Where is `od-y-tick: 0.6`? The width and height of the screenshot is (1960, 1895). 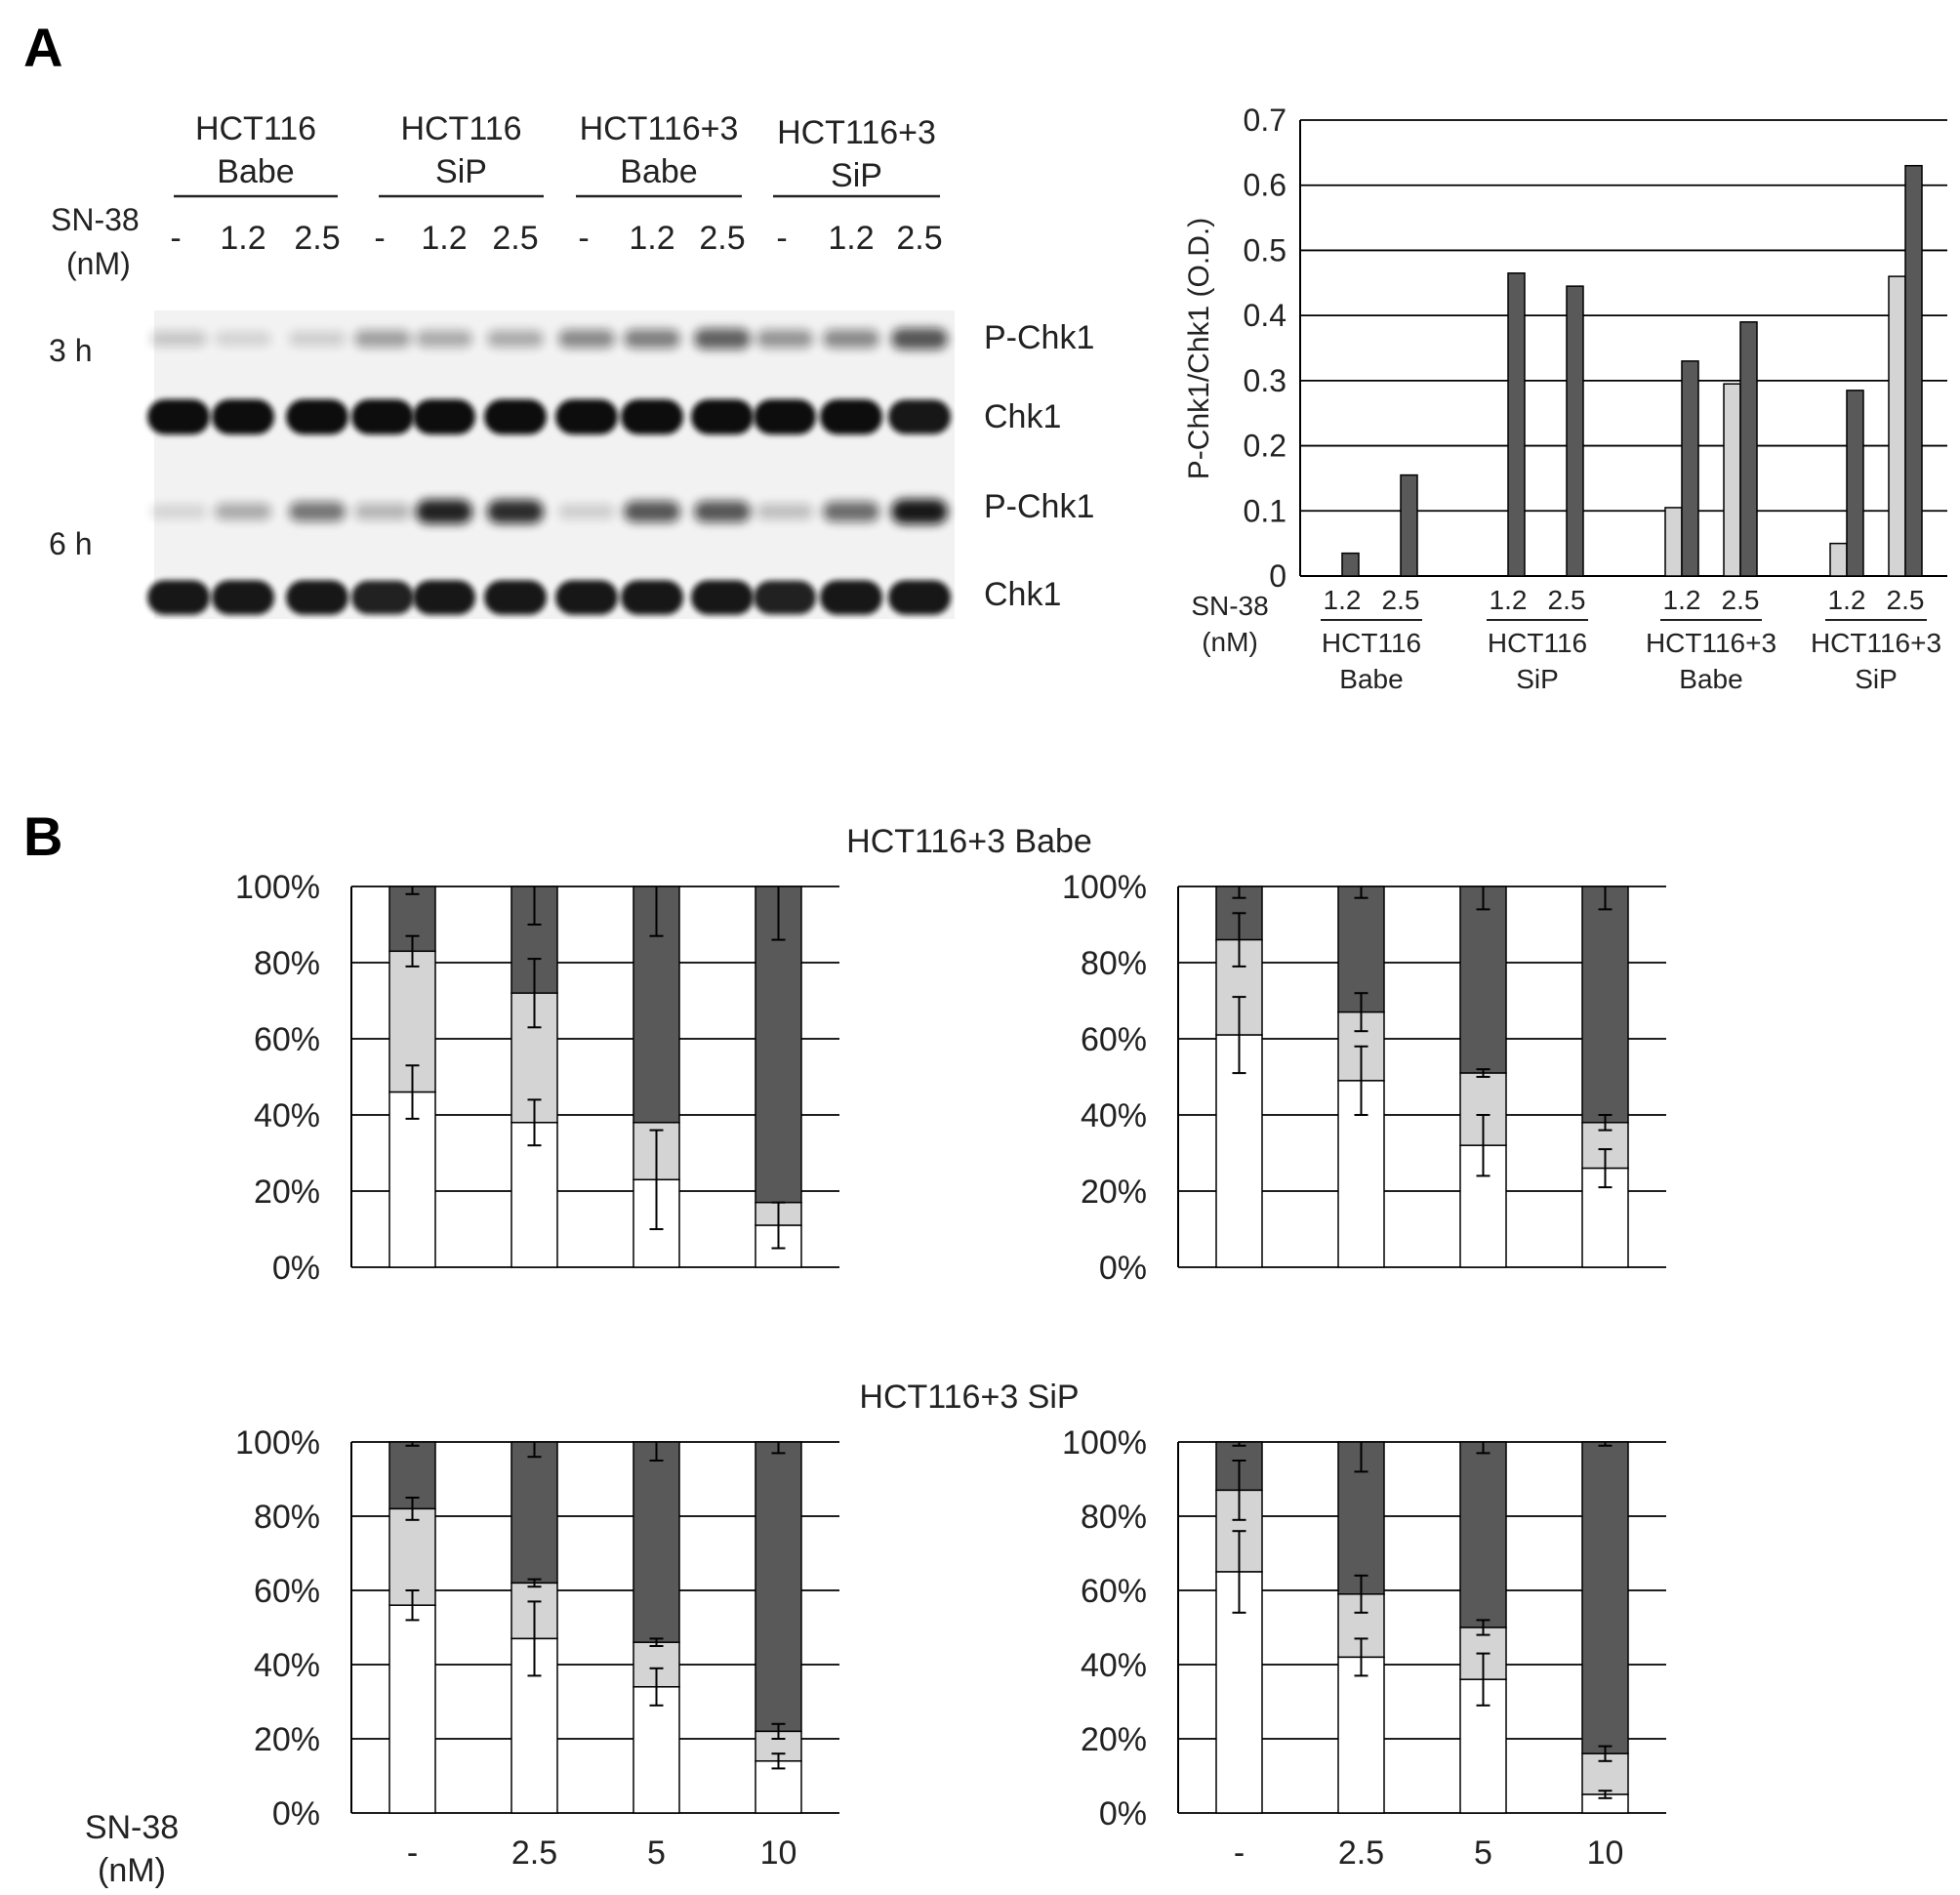 od-y-tick: 0.6 is located at coordinates (1265, 185).